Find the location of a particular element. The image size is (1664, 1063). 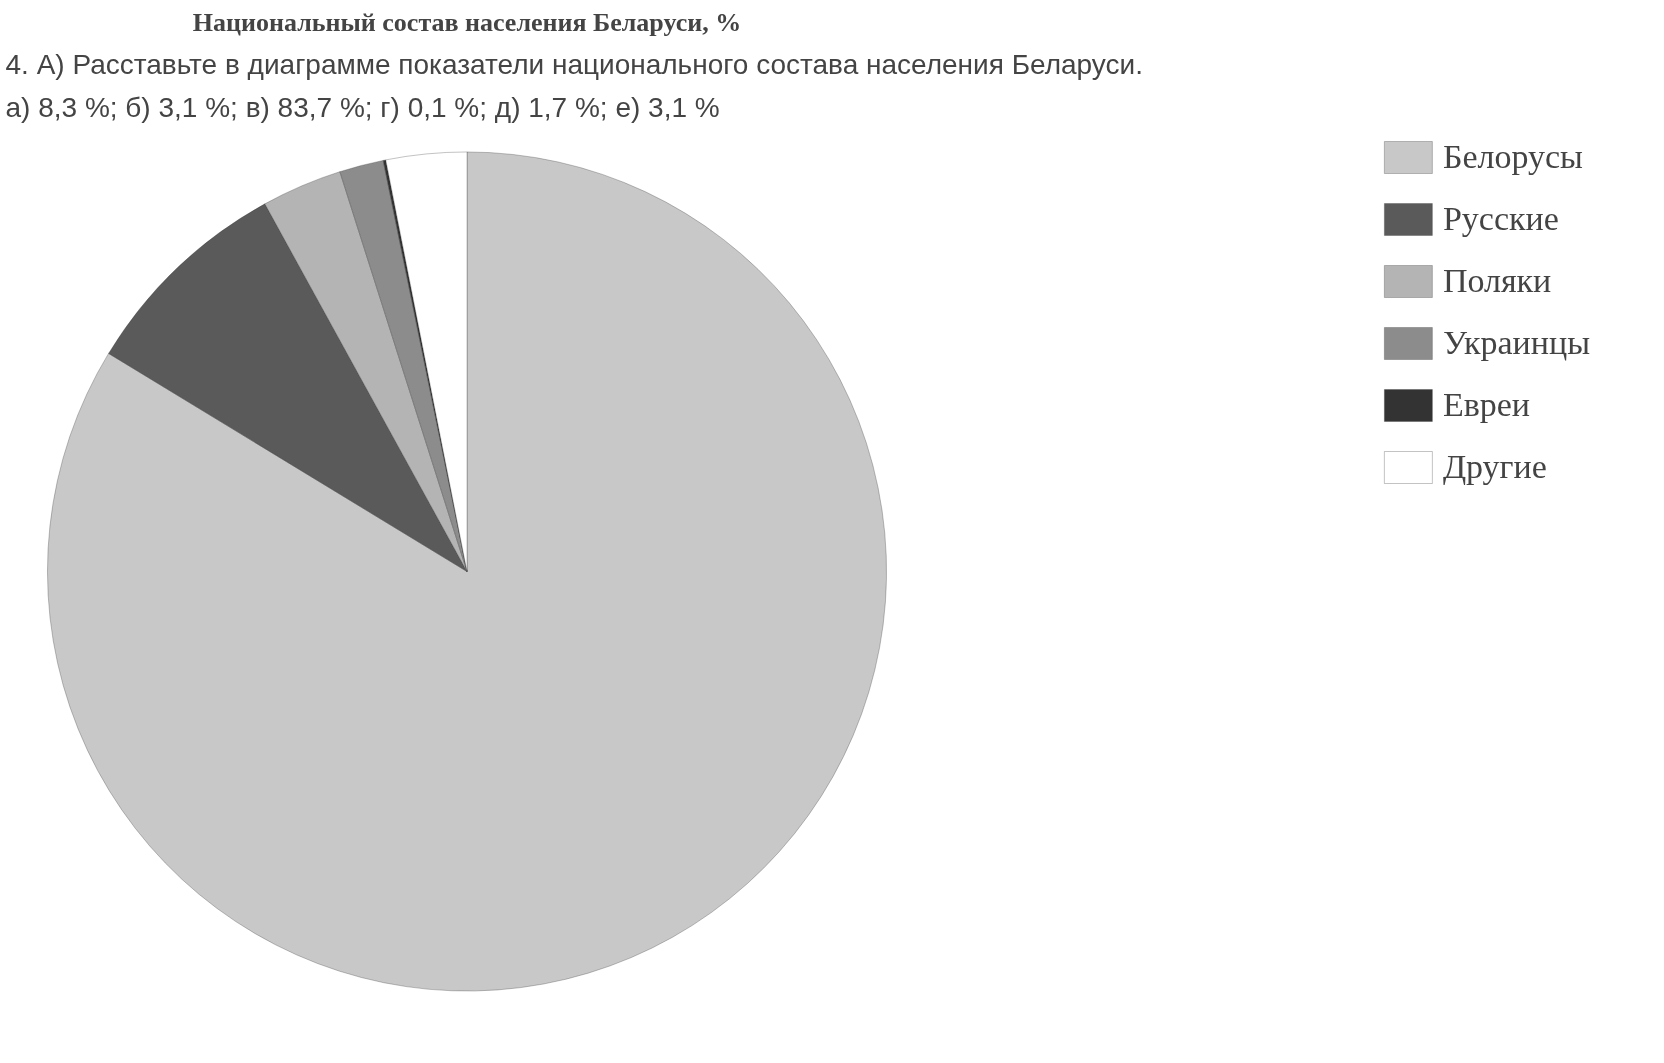

legend-label: Другие is located at coordinates (1494, 467).